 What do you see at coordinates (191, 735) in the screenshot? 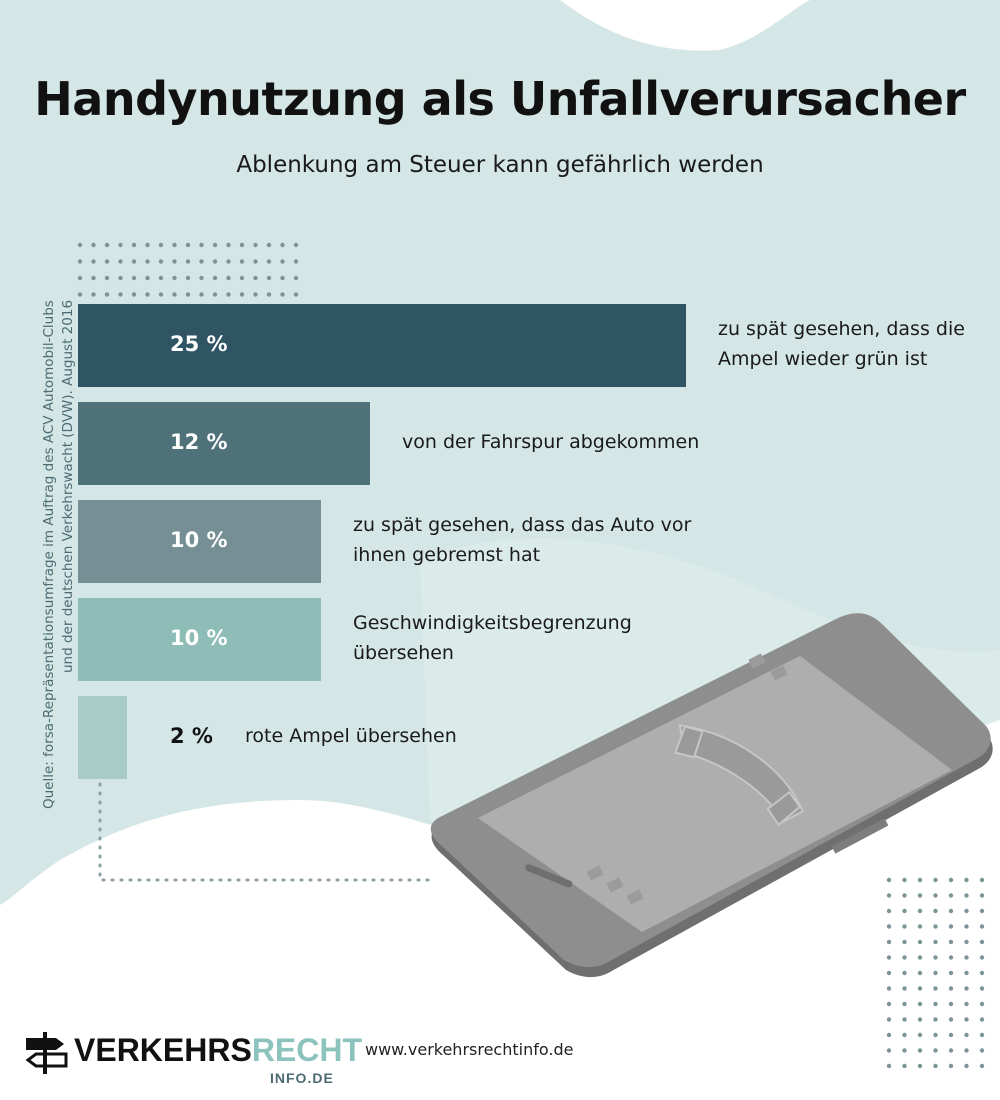
I see `bar-value-label-5: 2 %` at bounding box center [191, 735].